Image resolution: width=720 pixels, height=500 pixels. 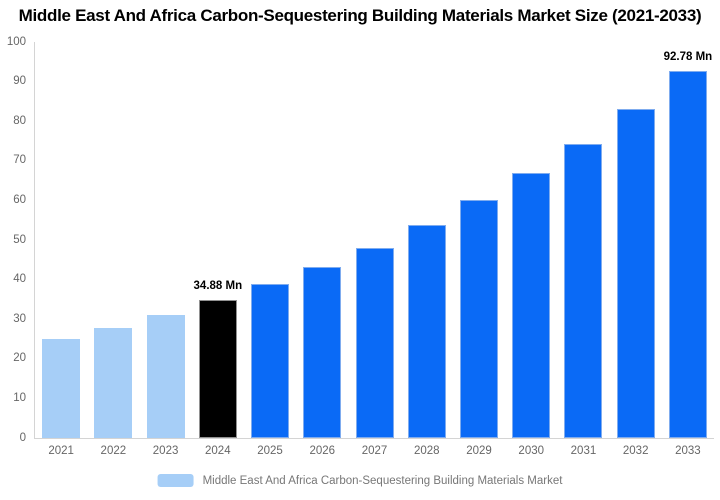 I want to click on bar-slot: 2023, so click(x=165, y=249).